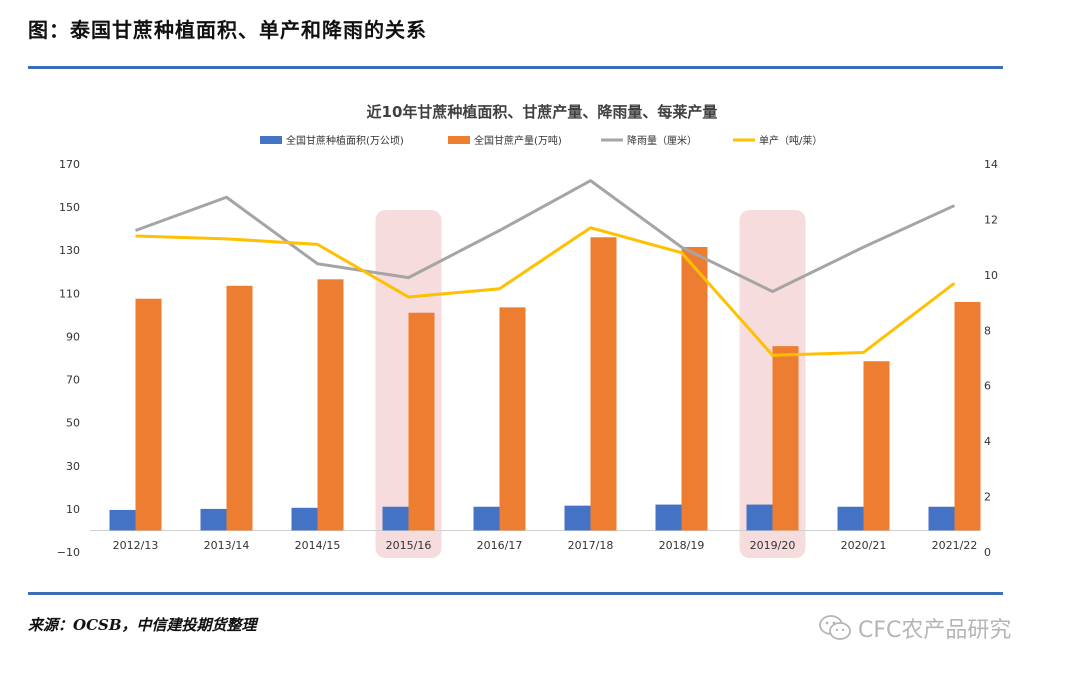  I want to click on x-tick-label: 2018/19, so click(682, 545).